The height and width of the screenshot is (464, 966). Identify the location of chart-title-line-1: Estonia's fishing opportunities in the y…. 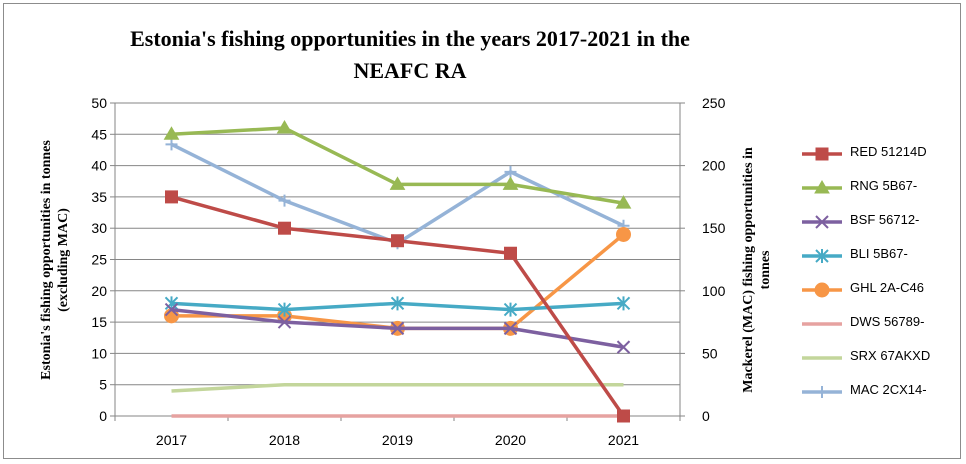
(410, 38).